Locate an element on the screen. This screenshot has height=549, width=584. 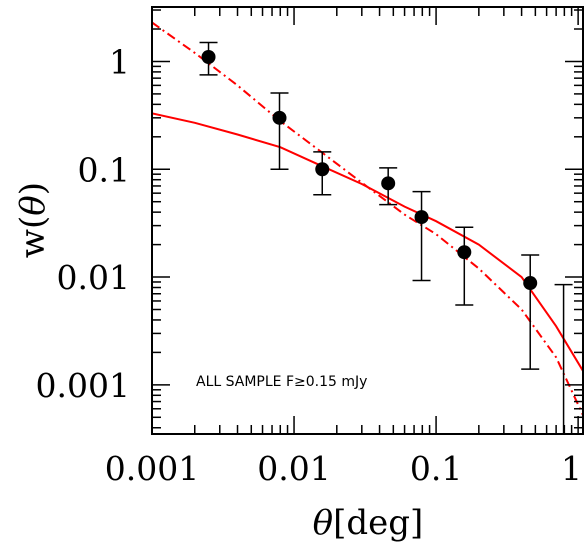
x-axis-unit: [deg] is located at coordinates (378, 523).